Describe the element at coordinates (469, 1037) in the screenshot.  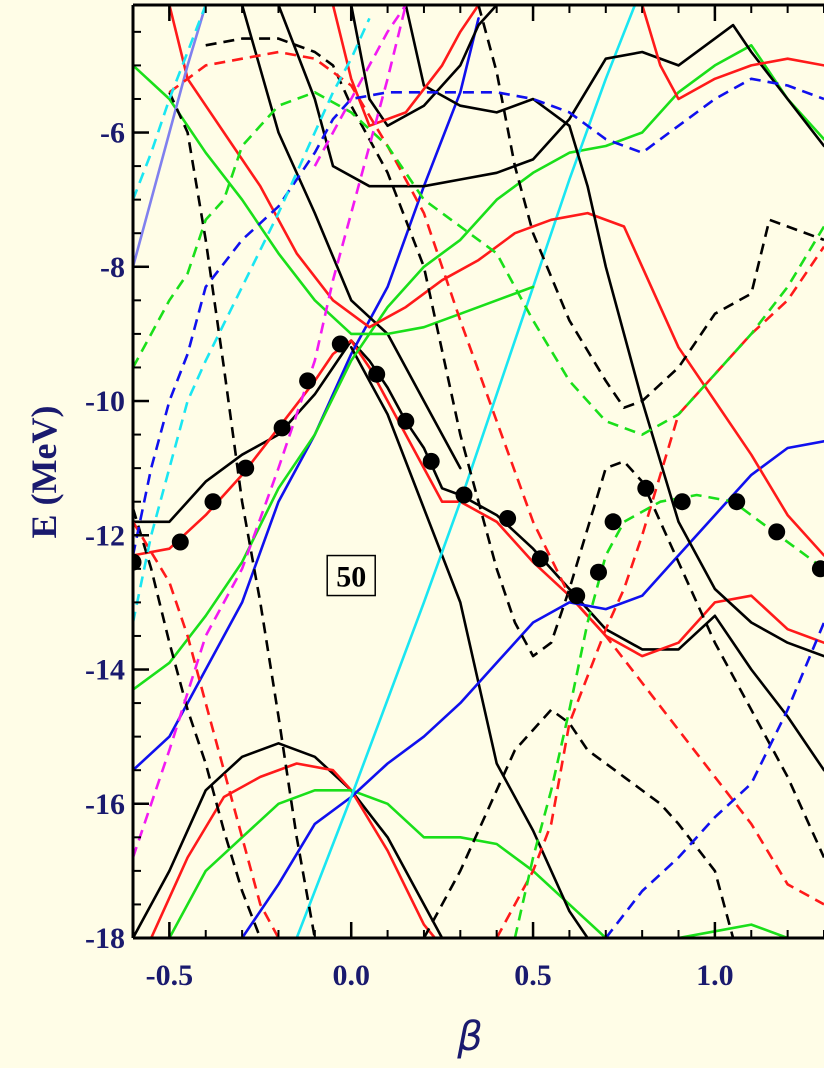
I see `x-axis-label: β` at that location.